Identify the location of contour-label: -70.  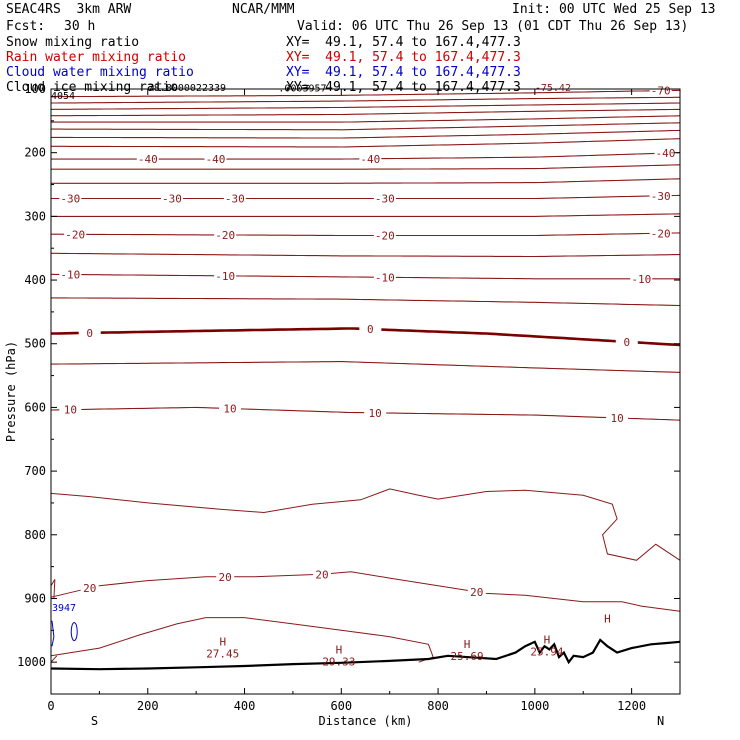
(661, 91).